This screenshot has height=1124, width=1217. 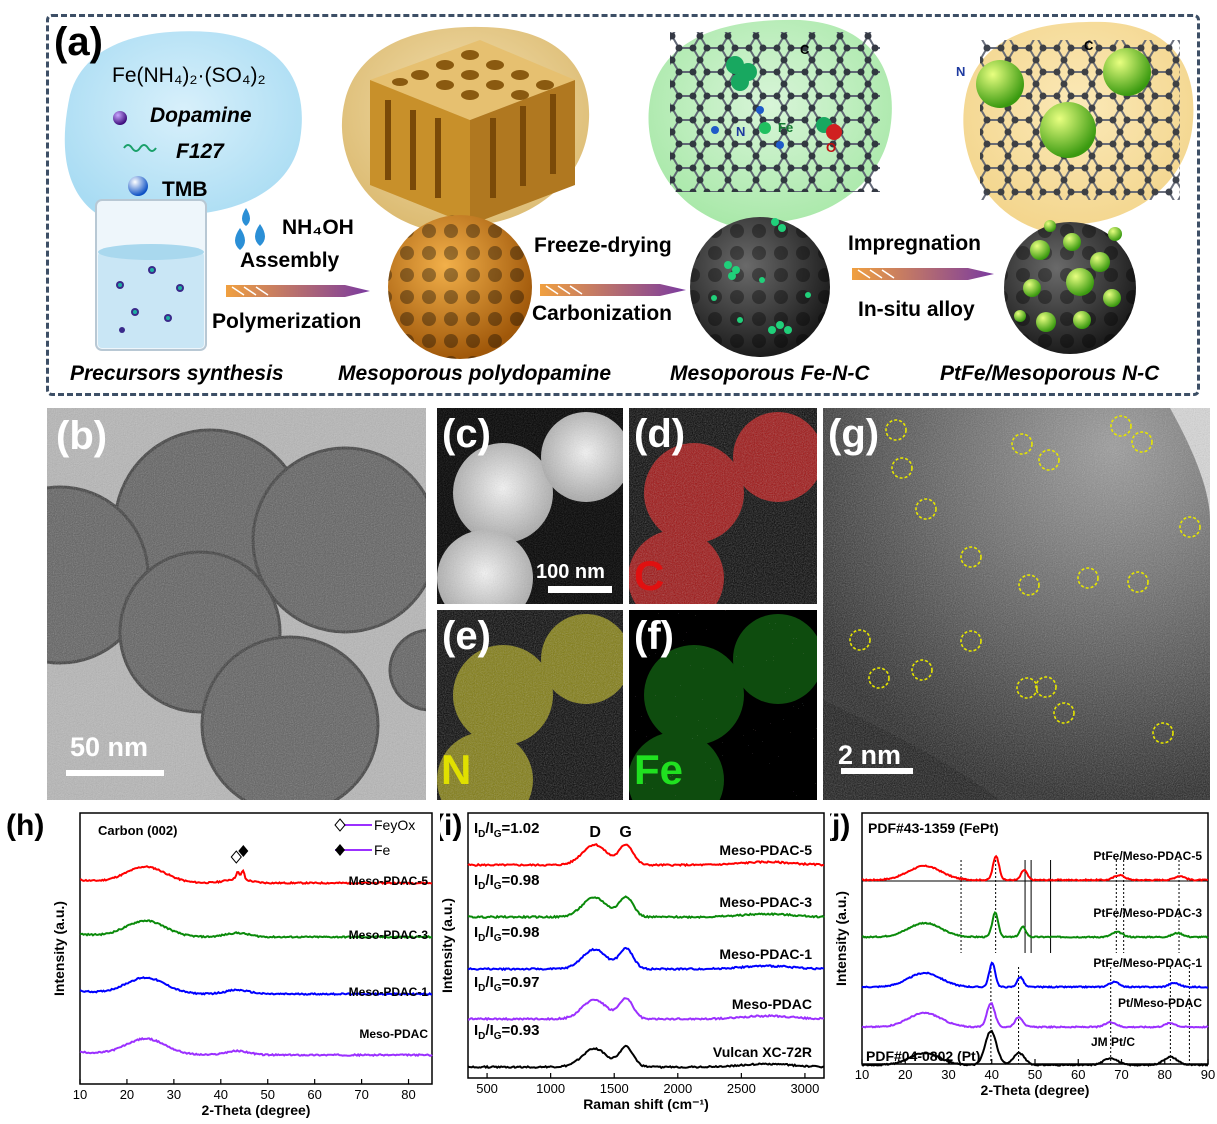 What do you see at coordinates (236, 857) in the screenshot?
I see `feyox-peak-marker` at bounding box center [236, 857].